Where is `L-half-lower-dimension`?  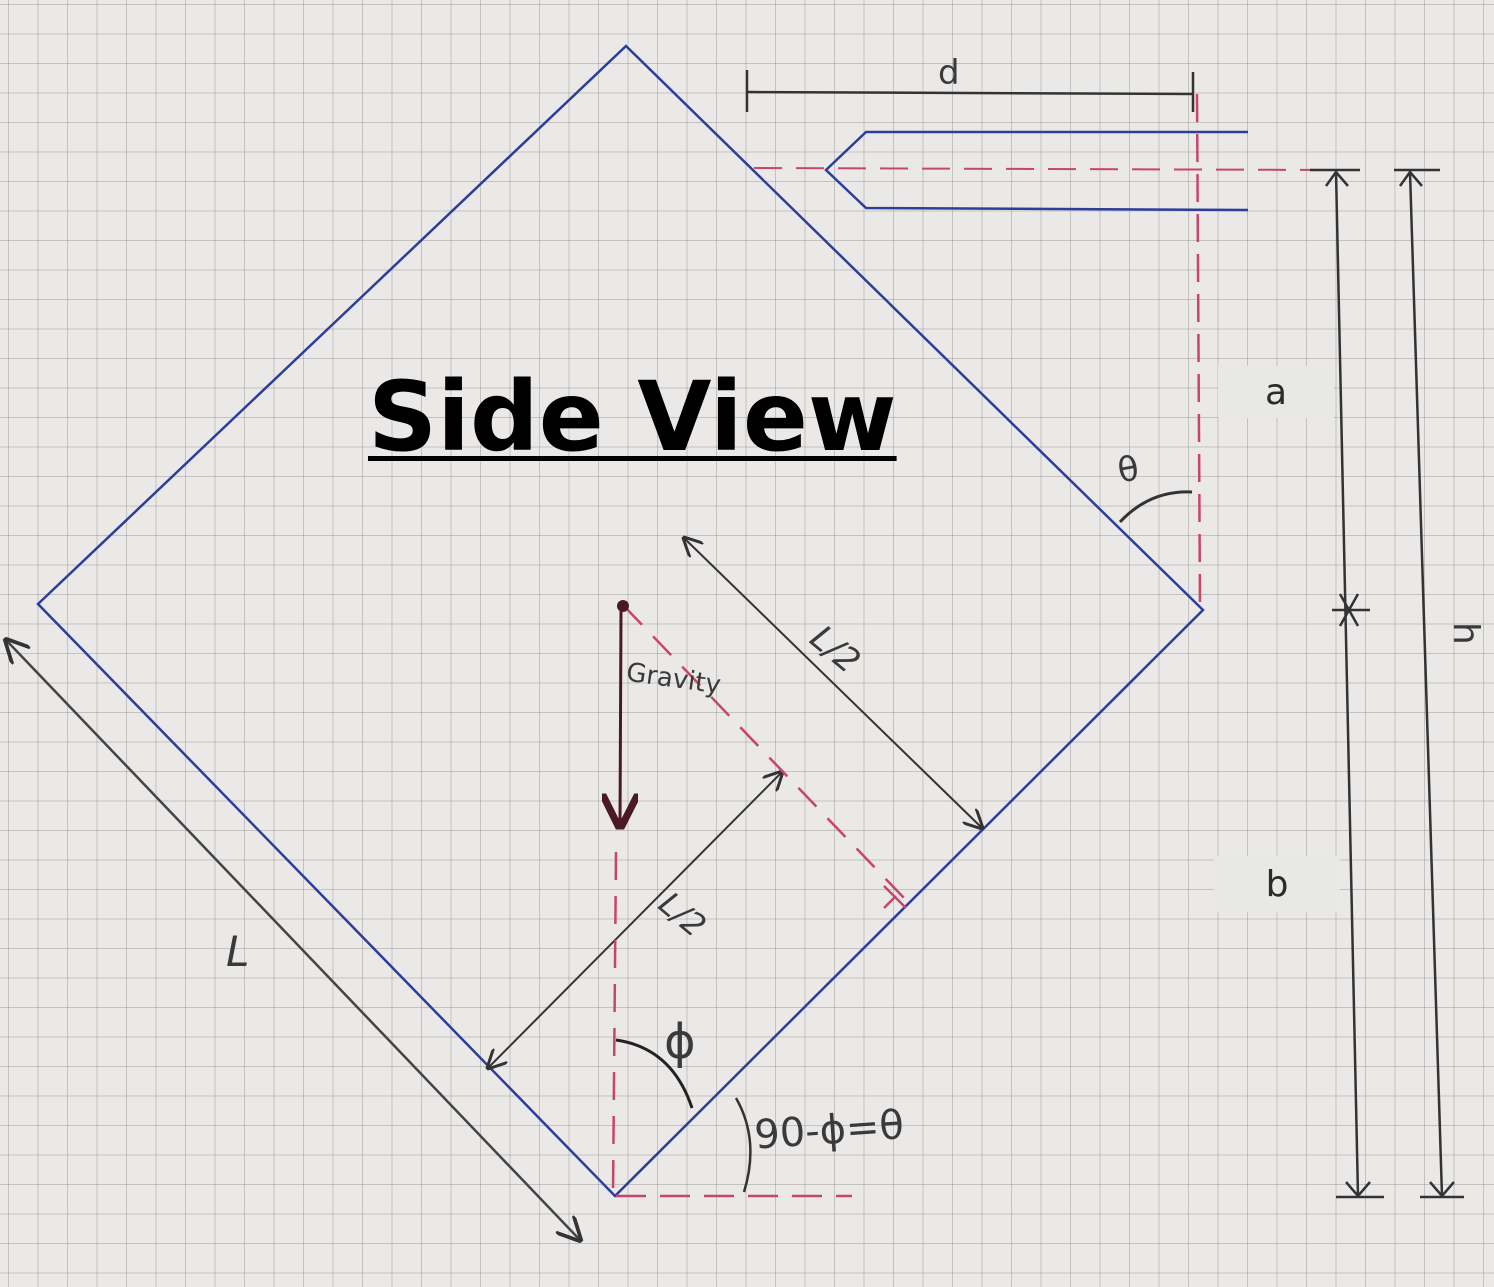 L-half-lower-dimension is located at coordinates (635, 920).